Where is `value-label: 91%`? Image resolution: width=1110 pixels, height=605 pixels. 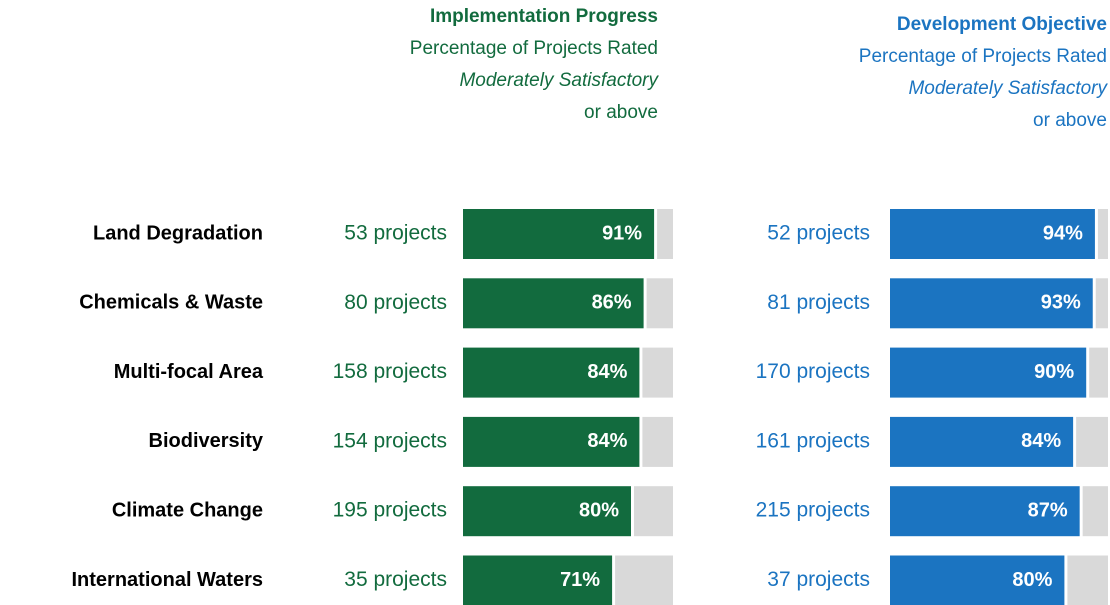
value-label: 91% is located at coordinates (622, 233).